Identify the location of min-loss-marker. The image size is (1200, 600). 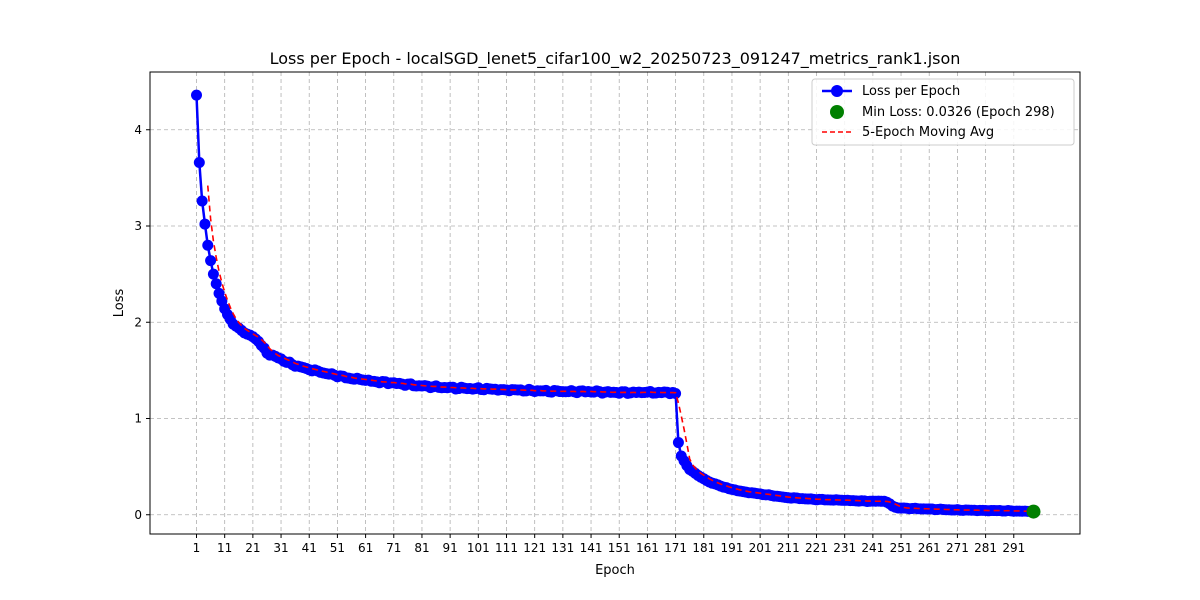
(1033, 511).